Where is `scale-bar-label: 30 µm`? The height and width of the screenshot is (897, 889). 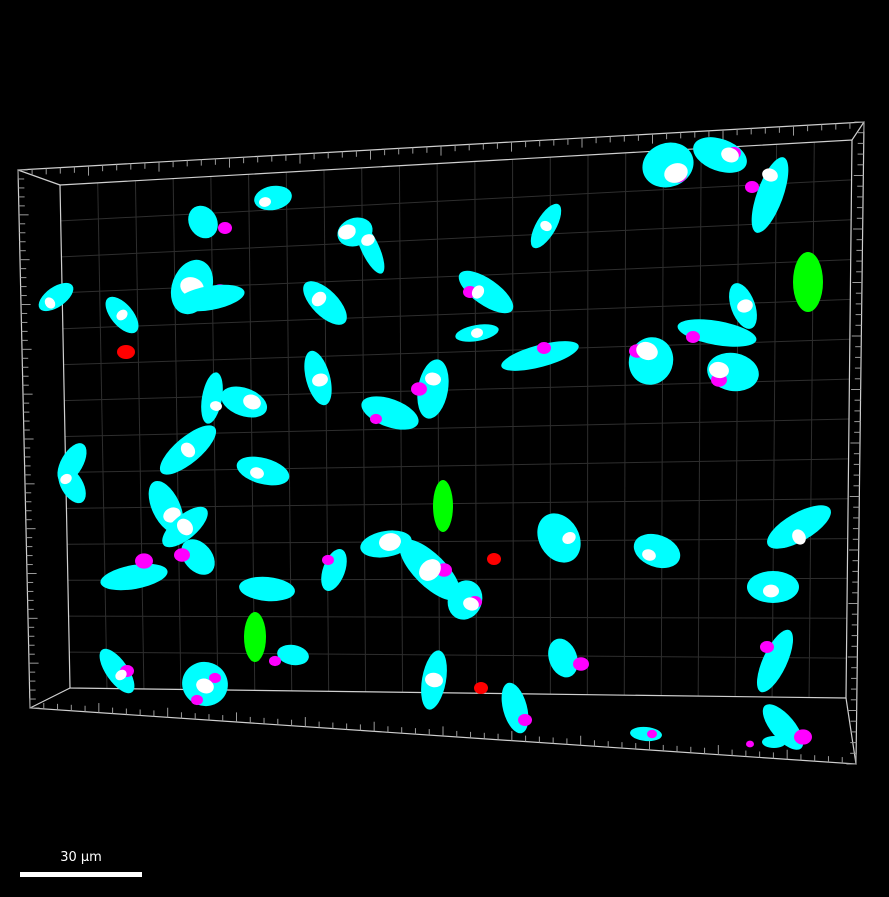
scale-bar-label: 30 µm is located at coordinates (81, 857).